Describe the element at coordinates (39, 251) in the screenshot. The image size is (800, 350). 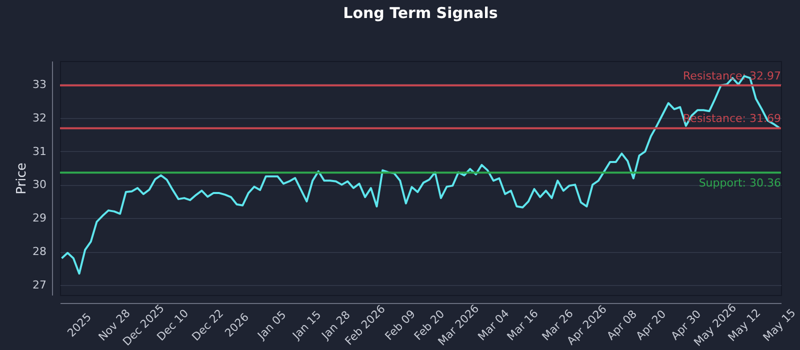
I see `y-tick-label: 28` at that location.